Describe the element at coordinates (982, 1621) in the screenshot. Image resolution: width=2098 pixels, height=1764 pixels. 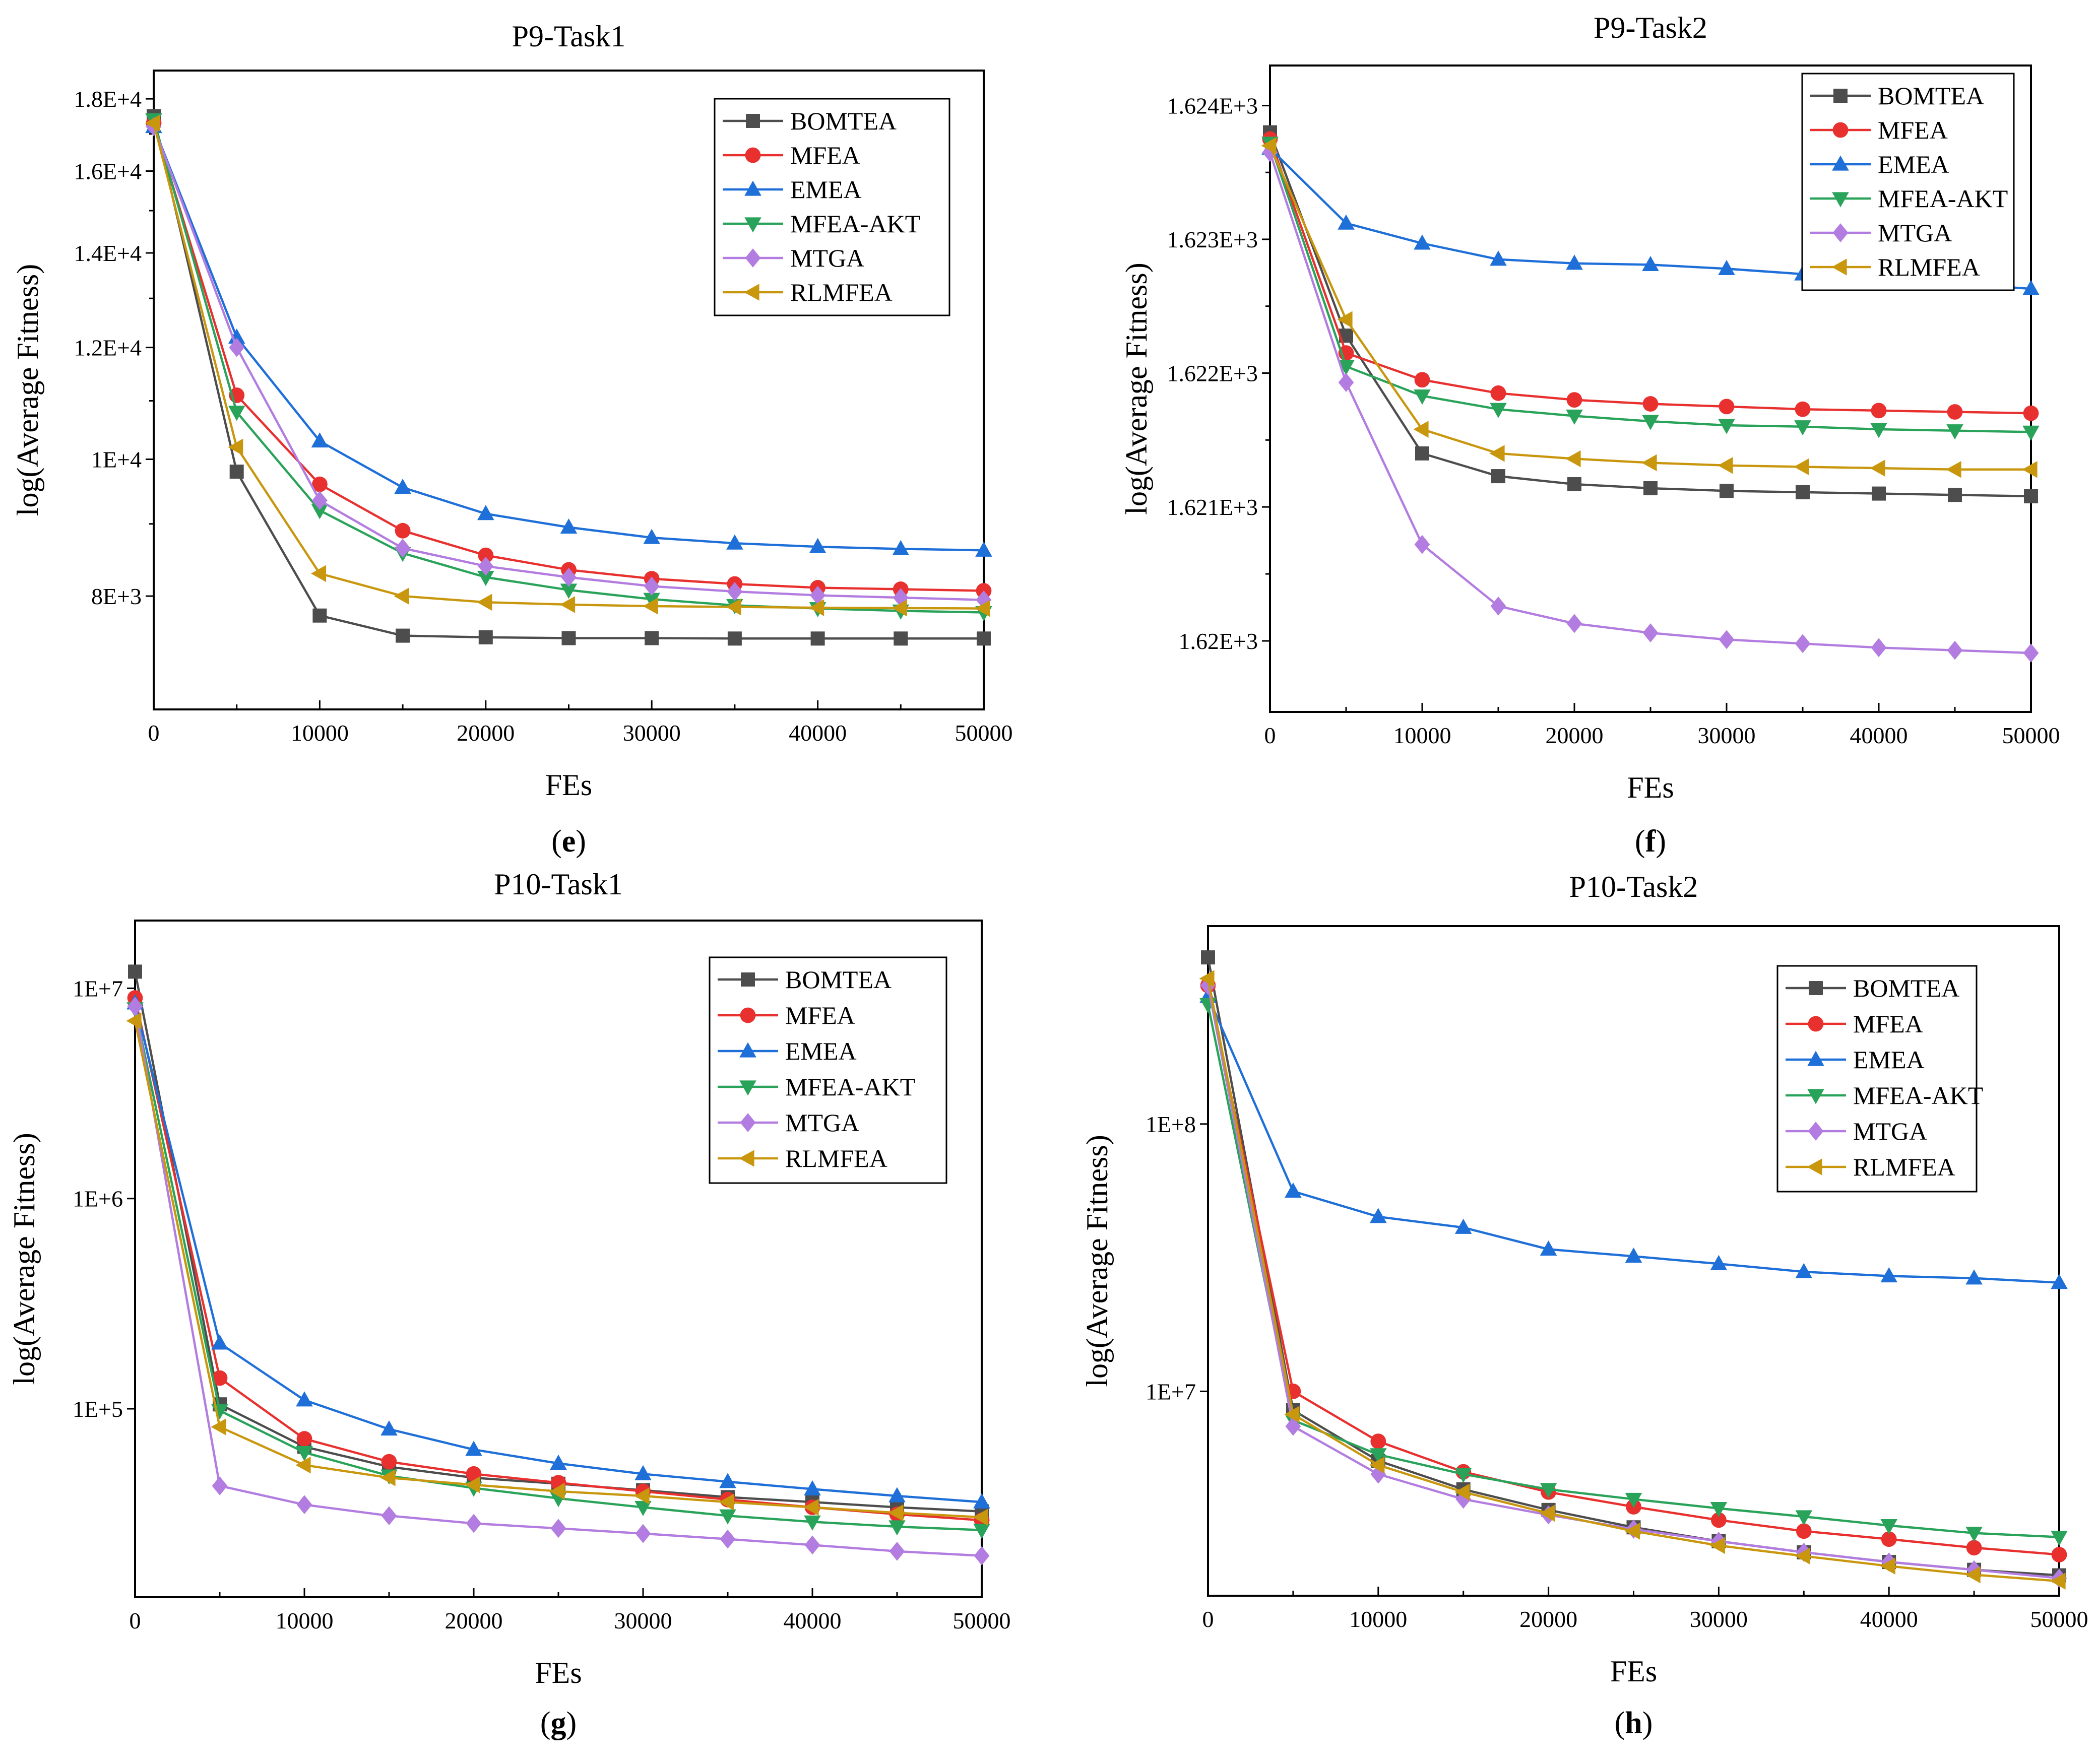
I see `x-tick-label: 50000` at that location.